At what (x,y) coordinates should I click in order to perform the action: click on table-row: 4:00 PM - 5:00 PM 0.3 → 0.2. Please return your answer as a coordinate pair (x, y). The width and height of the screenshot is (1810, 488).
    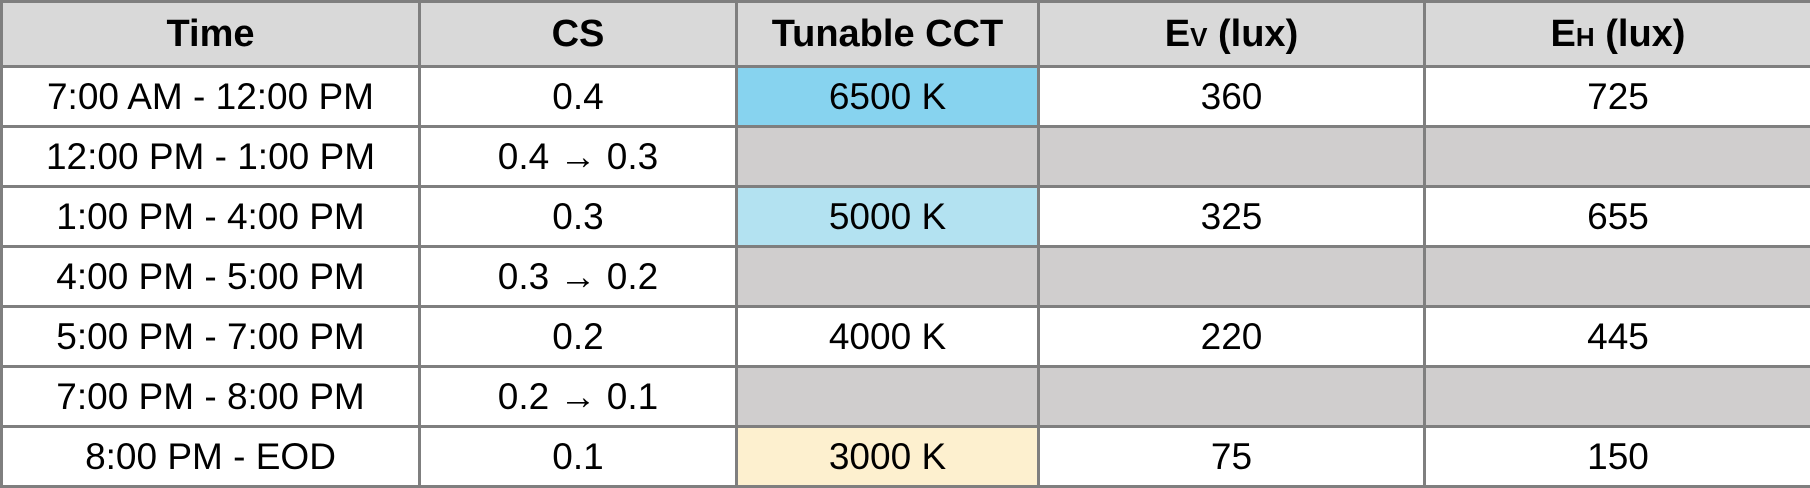
    Looking at the image, I should click on (905, 276).